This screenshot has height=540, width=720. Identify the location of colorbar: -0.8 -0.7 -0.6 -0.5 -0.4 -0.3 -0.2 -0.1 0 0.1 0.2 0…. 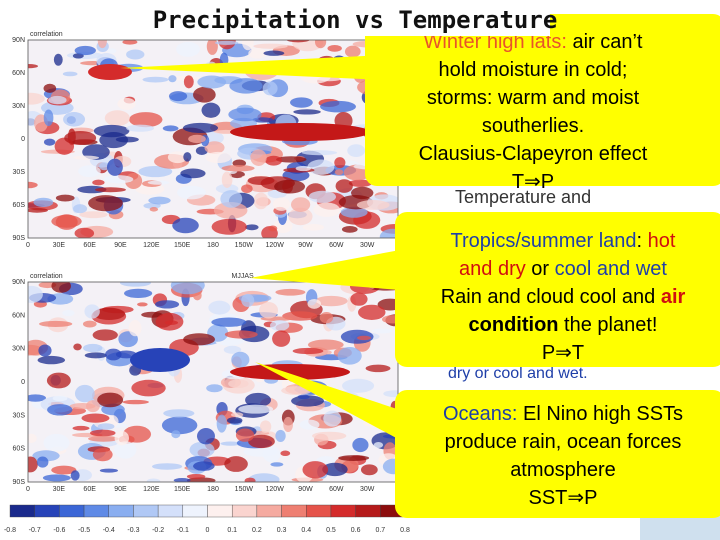
(207, 519).